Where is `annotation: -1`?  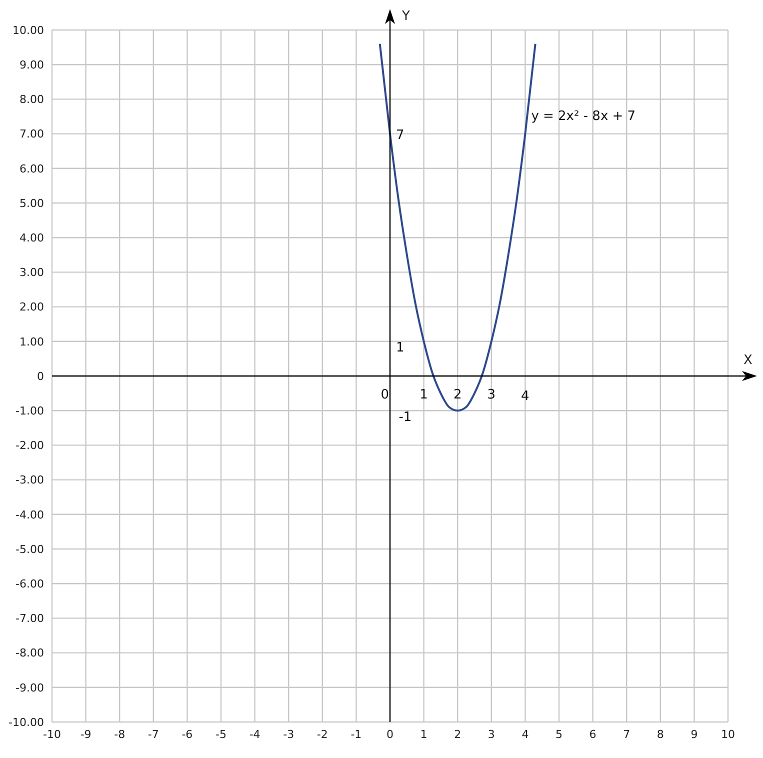
annotation: -1 is located at coordinates (405, 417).